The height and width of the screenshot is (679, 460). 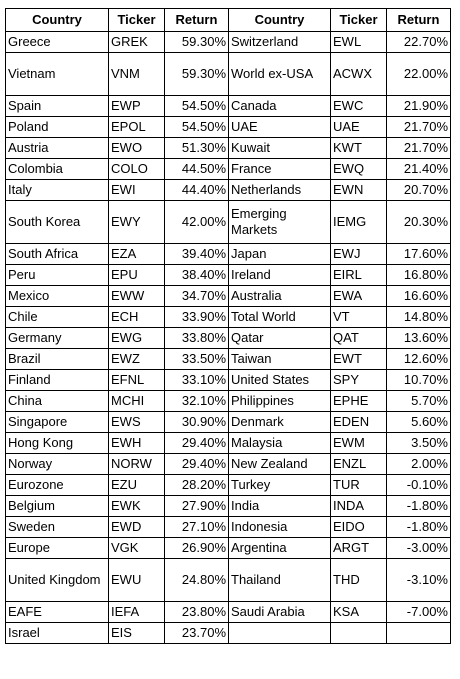 What do you see at coordinates (57, 527) in the screenshot?
I see `cell-country-left: Sweden` at bounding box center [57, 527].